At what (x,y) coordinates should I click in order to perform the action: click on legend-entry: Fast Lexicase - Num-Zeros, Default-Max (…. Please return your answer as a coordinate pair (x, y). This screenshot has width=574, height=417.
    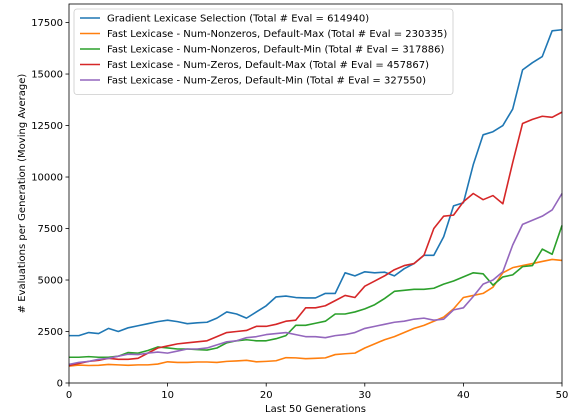
    Looking at the image, I should click on (268, 65).